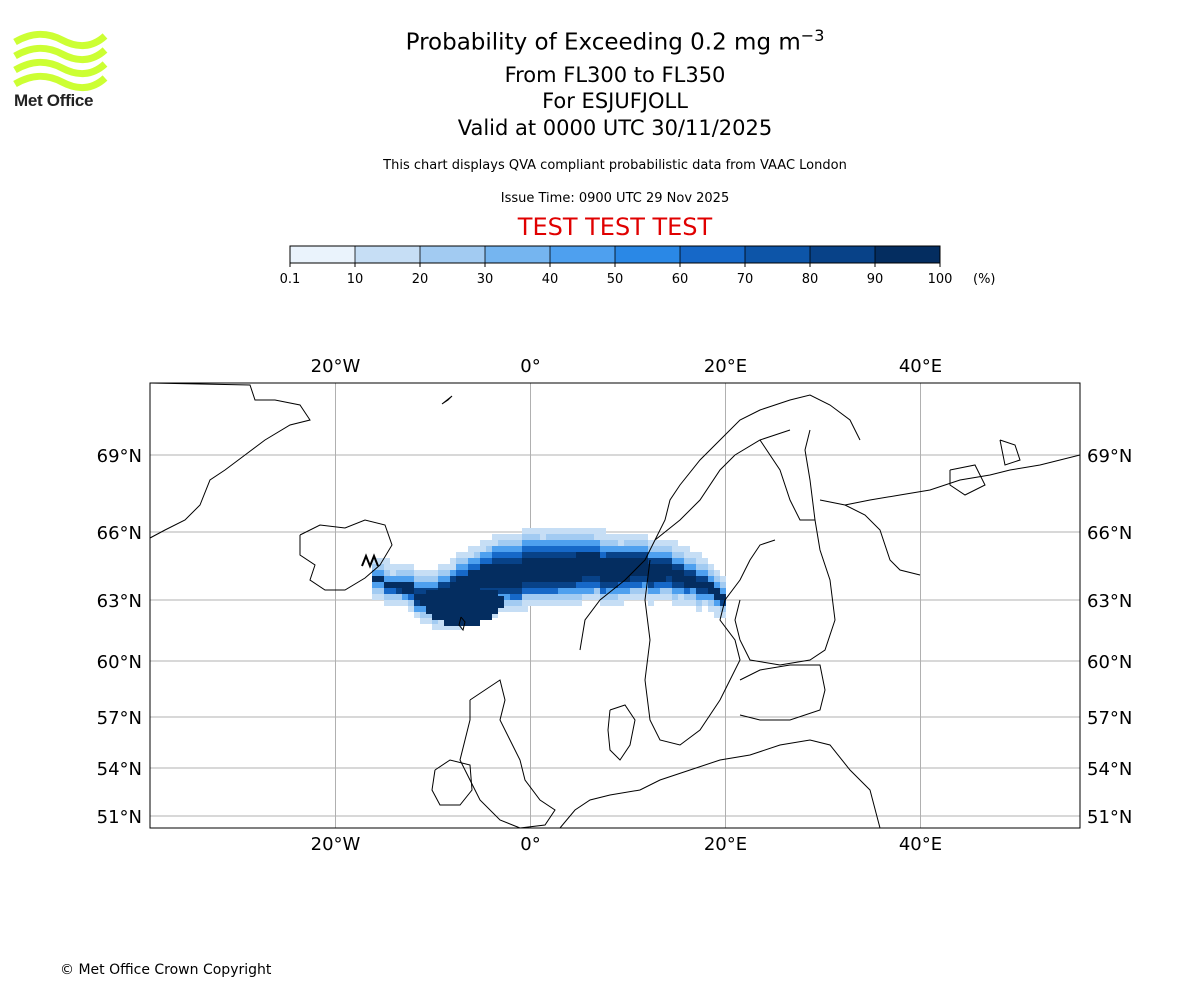  I want to click on flight-level-range: From FL300 to FL350, so click(615, 75).